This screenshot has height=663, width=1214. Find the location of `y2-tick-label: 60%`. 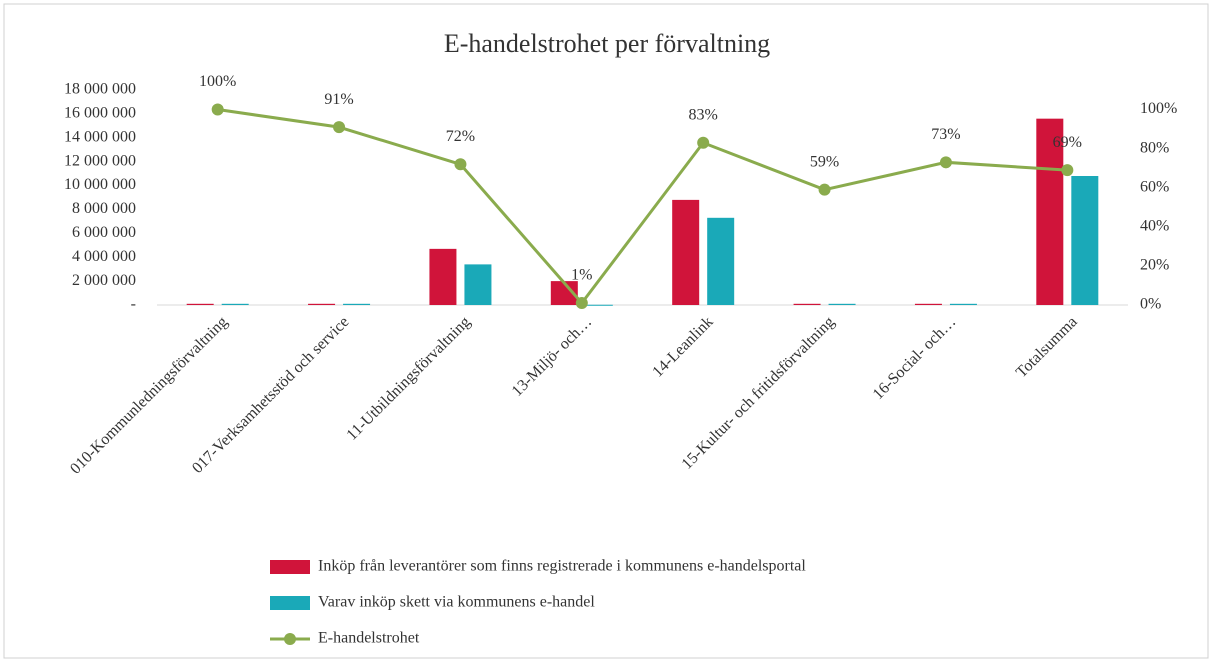

y2-tick-label: 60% is located at coordinates (1154, 186).